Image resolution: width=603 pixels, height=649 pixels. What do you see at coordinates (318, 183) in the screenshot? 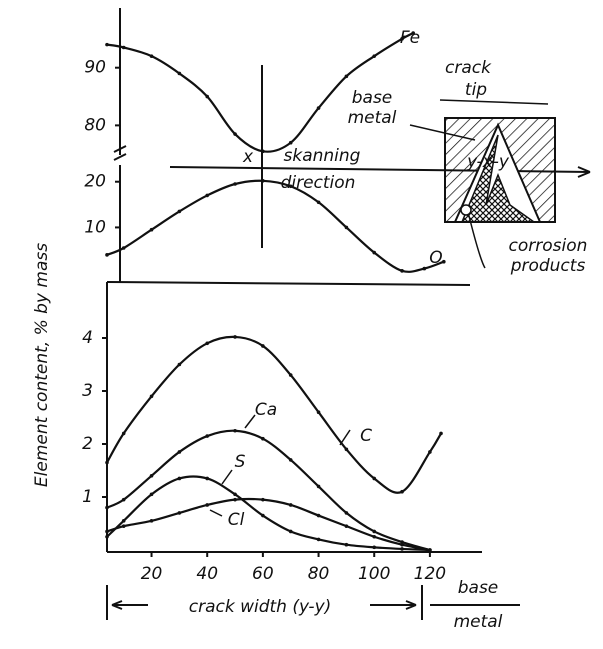
I see `annotation: direction` at bounding box center [318, 183].